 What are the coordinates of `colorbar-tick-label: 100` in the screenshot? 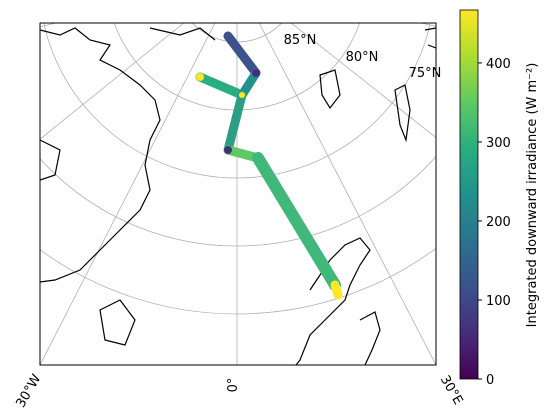 It's located at (498, 301).